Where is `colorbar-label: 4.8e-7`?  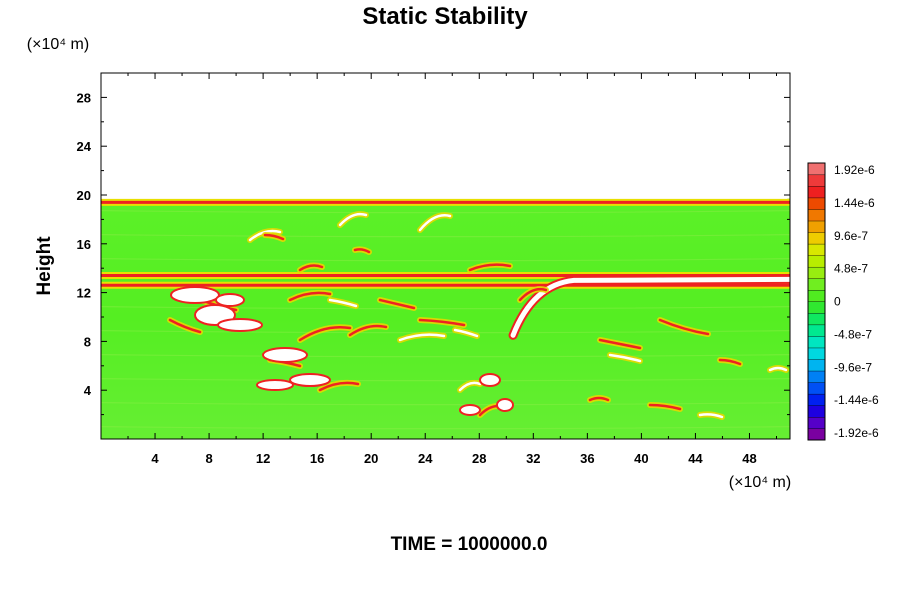 colorbar-label: 4.8e-7 is located at coordinates (851, 269).